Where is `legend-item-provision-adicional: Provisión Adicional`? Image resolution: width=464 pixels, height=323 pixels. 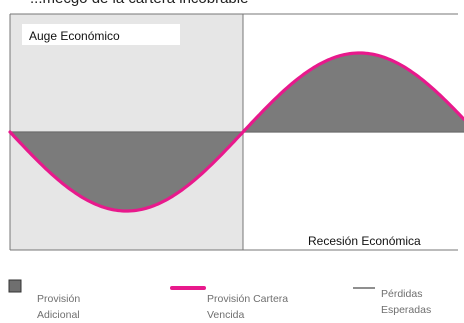 legend-item-provision-adicional: Provisión Adicional is located at coordinates (59, 307).